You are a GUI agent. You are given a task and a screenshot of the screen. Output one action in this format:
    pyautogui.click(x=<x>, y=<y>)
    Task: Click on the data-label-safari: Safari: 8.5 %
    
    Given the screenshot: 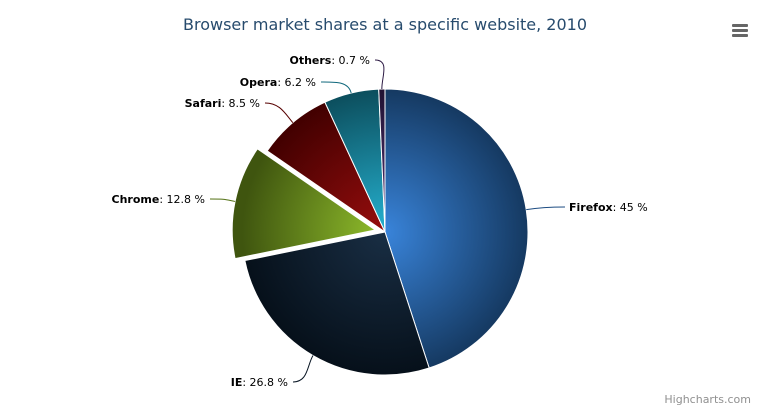 What is the action you would take?
    pyautogui.click(x=222, y=103)
    